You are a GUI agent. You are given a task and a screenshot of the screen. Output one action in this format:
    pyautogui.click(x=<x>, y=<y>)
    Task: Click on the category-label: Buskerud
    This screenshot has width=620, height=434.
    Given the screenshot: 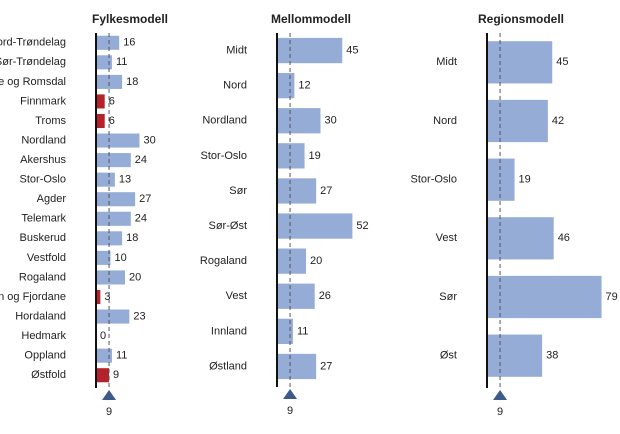 What is the action you would take?
    pyautogui.click(x=43, y=238)
    